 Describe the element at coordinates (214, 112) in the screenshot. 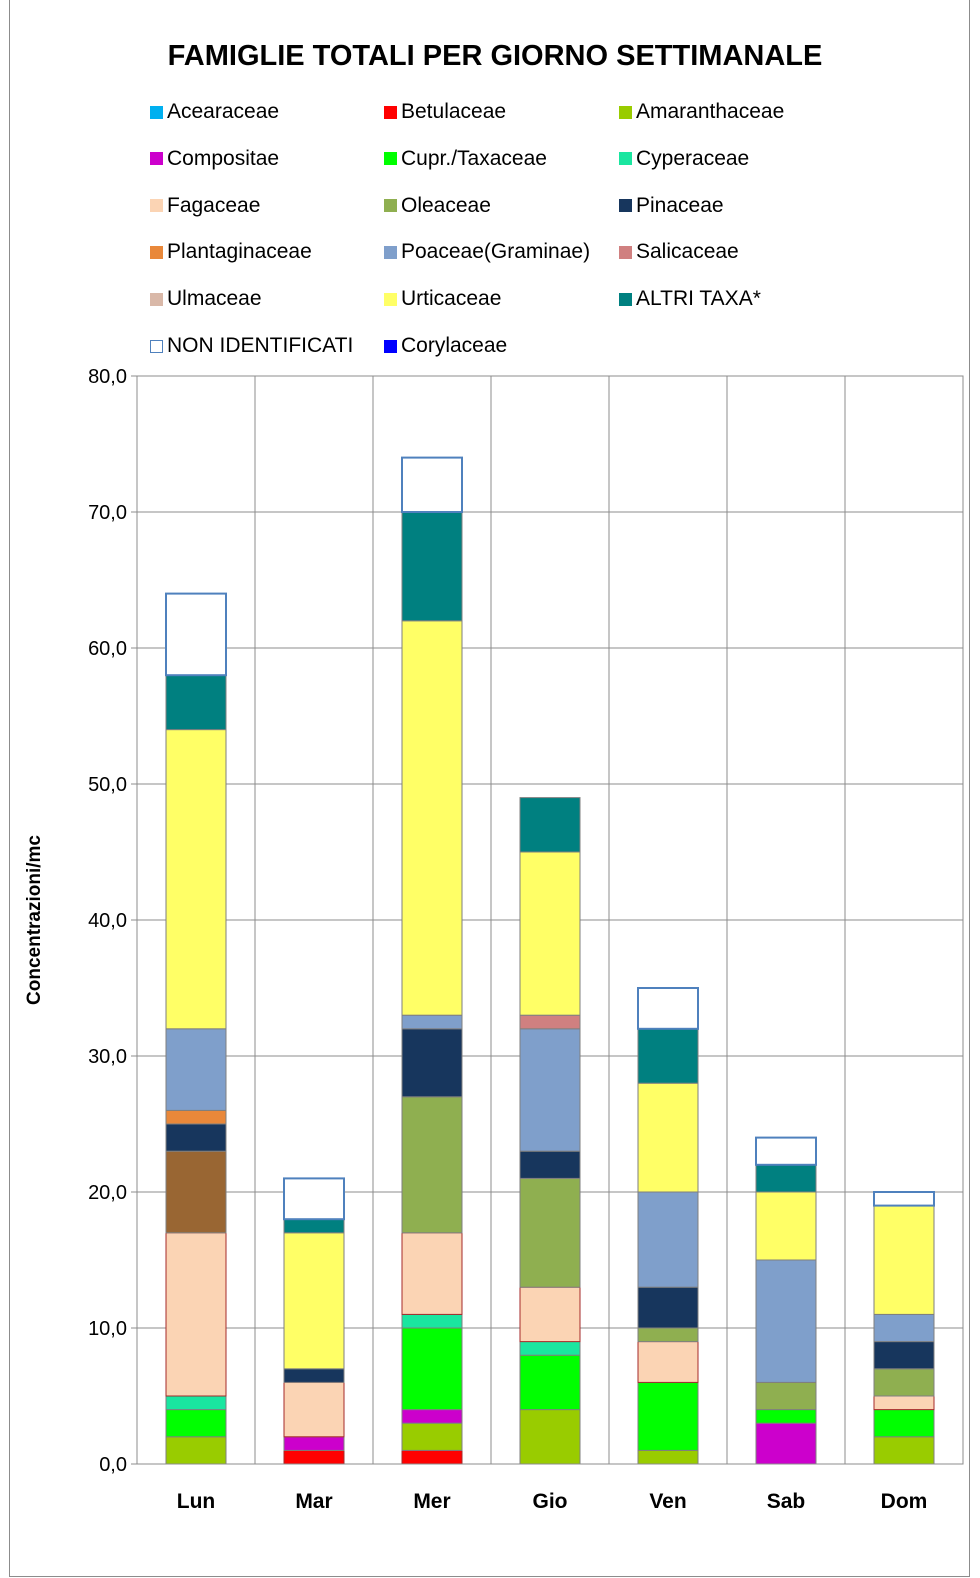

I see `legend-item: Acearaceae` at that location.